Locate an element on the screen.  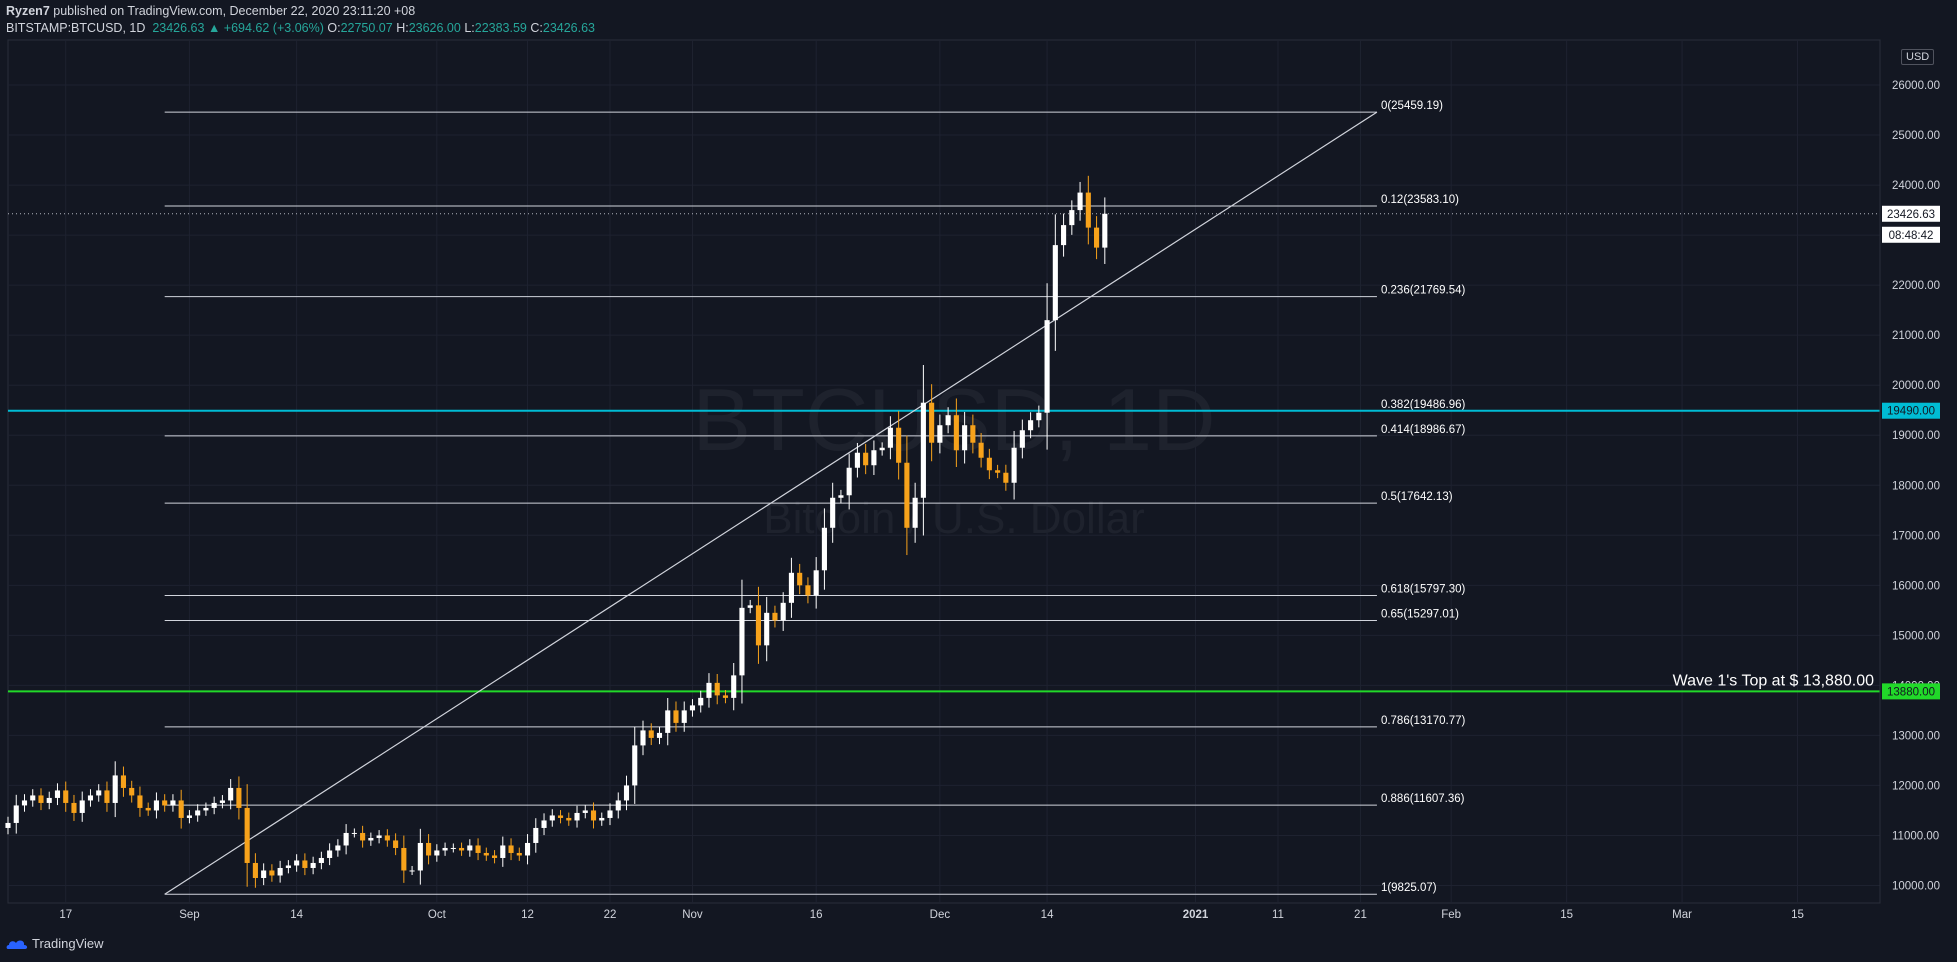
high-label: H: is located at coordinates (402, 28).